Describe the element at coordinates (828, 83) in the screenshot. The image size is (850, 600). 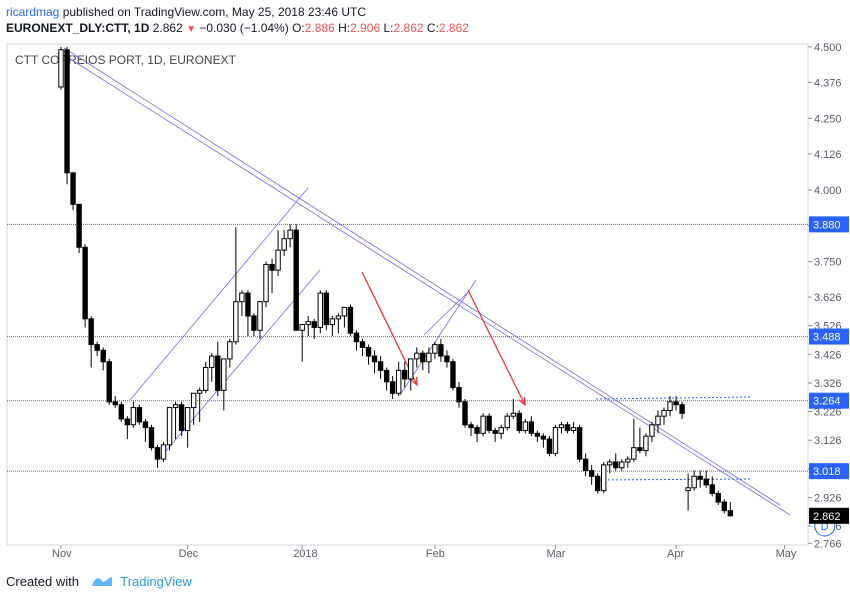
I see `y-tick-label: 4.376` at that location.